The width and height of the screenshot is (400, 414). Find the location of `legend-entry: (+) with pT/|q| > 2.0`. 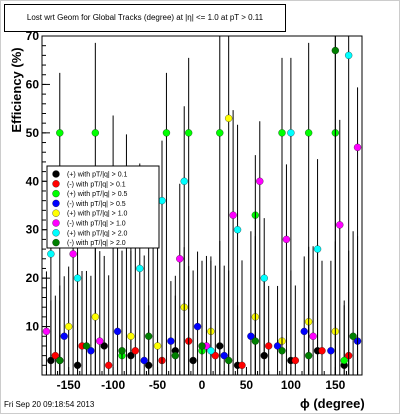

legend-entry: (+) with pT/|q| > 2.0 is located at coordinates (97, 233).